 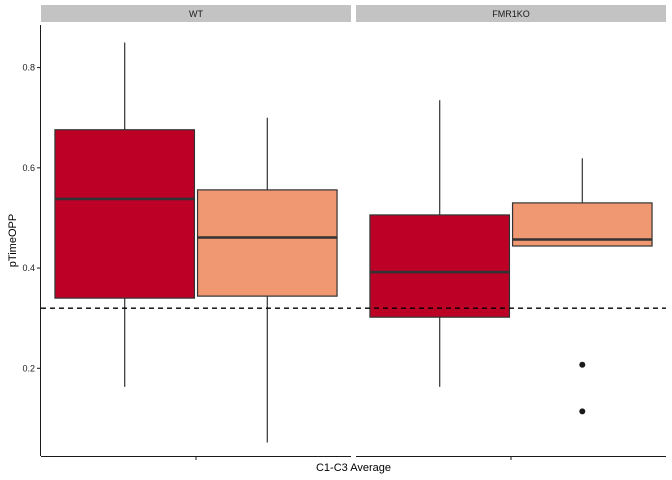 I want to click on facet-label-wt: WT, so click(x=196, y=14).